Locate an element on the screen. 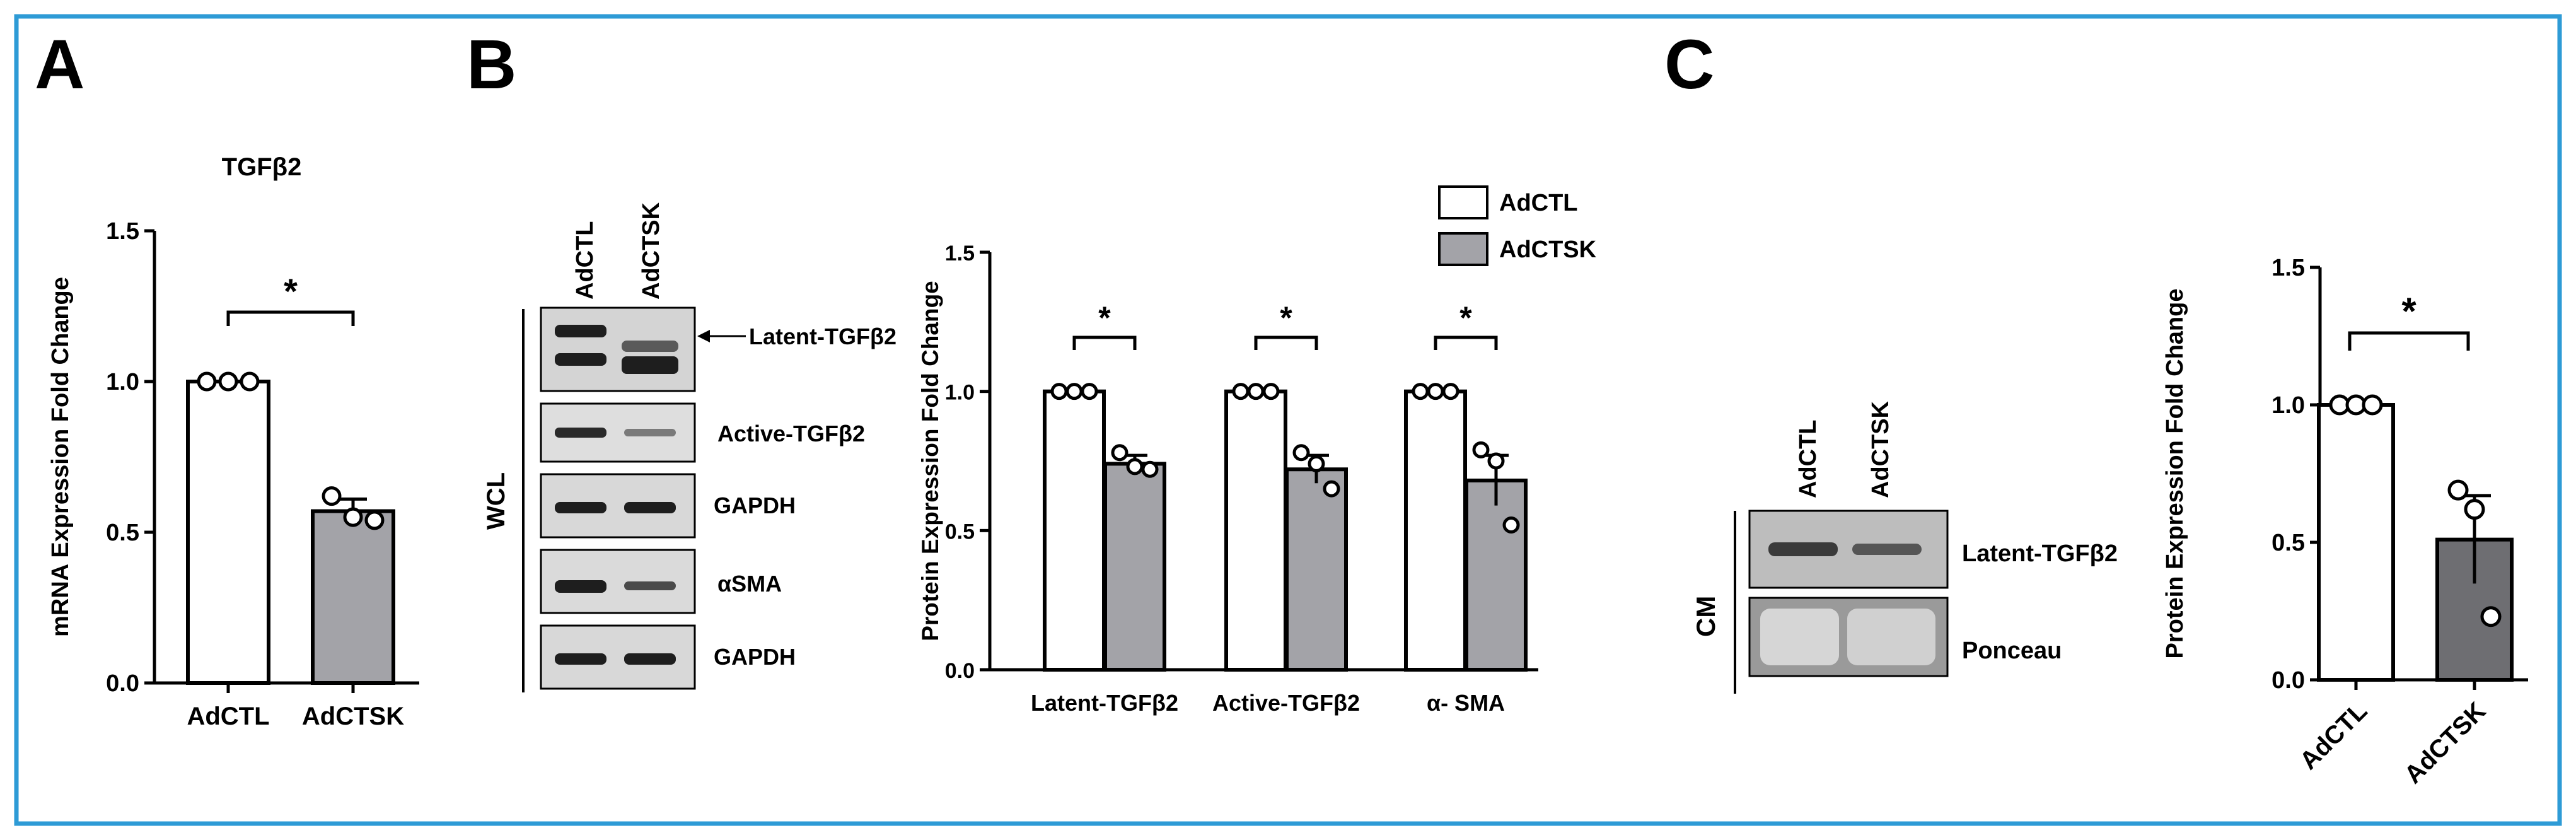  blot-c-row-label: Latent-TGFβ2 is located at coordinates (2040, 553).